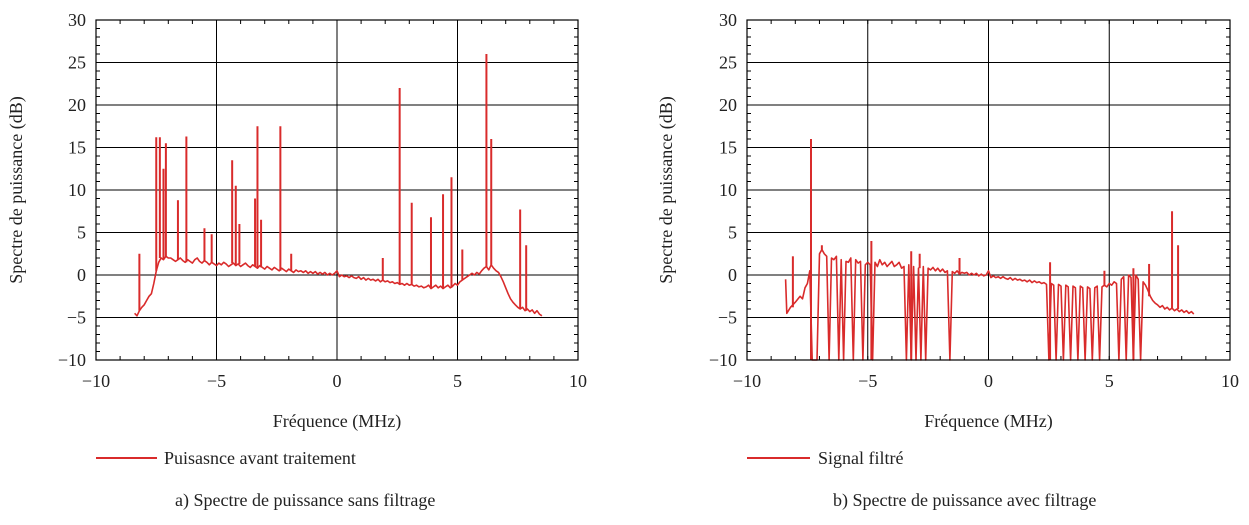  What do you see at coordinates (305, 500) in the screenshot?
I see `figure-caption: a) Spectre de puissance sans filtrage` at bounding box center [305, 500].